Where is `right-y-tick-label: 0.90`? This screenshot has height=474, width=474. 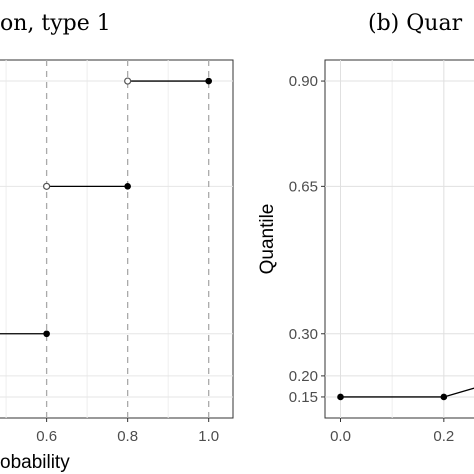
right-y-tick-label: 0.90 is located at coordinates (303, 81).